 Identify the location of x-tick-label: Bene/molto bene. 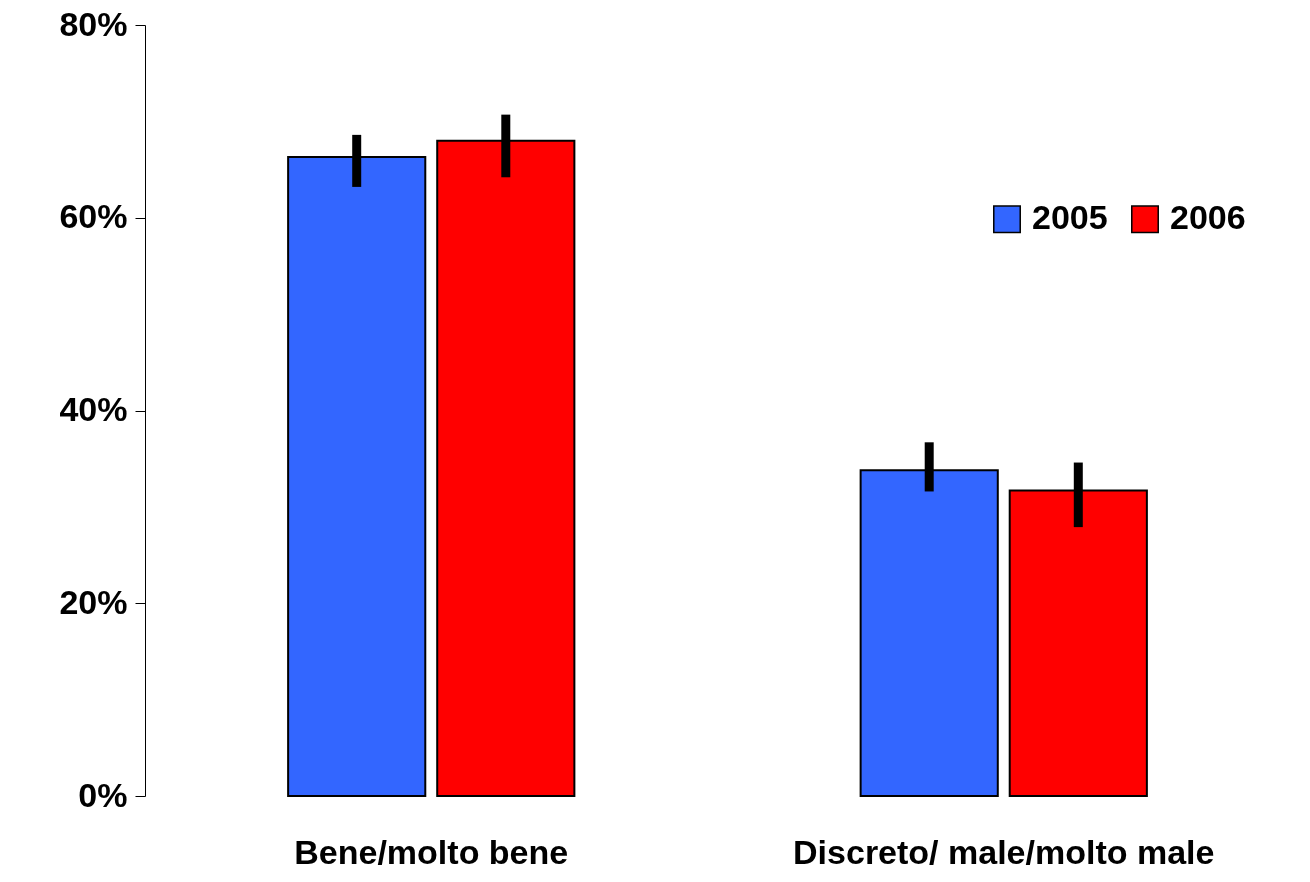
(431, 851).